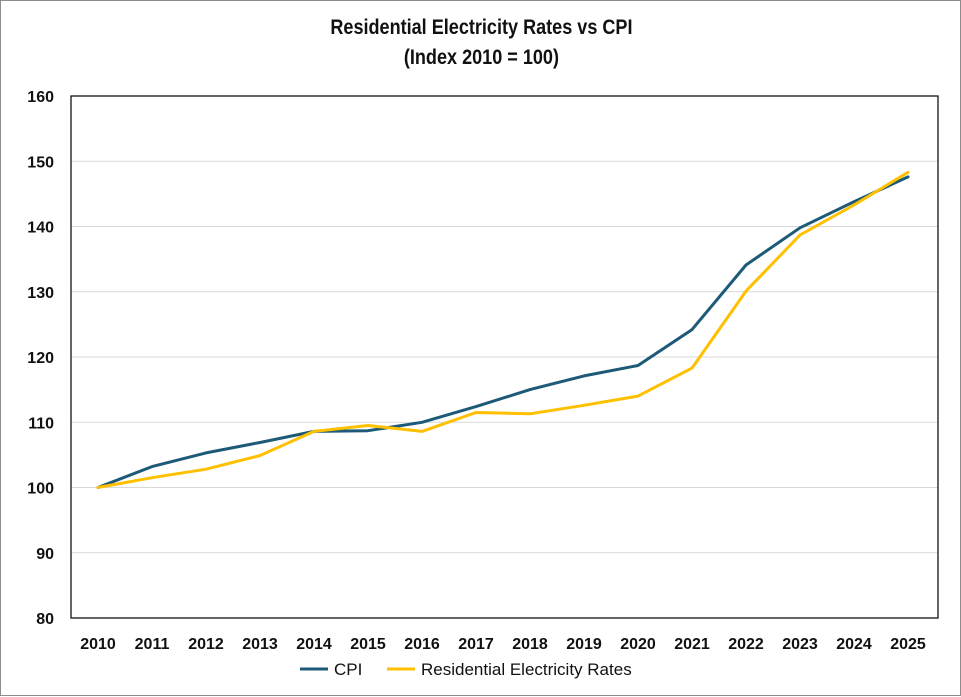  Describe the element at coordinates (584, 644) in the screenshot. I see `x-tick-label: 2019` at that location.